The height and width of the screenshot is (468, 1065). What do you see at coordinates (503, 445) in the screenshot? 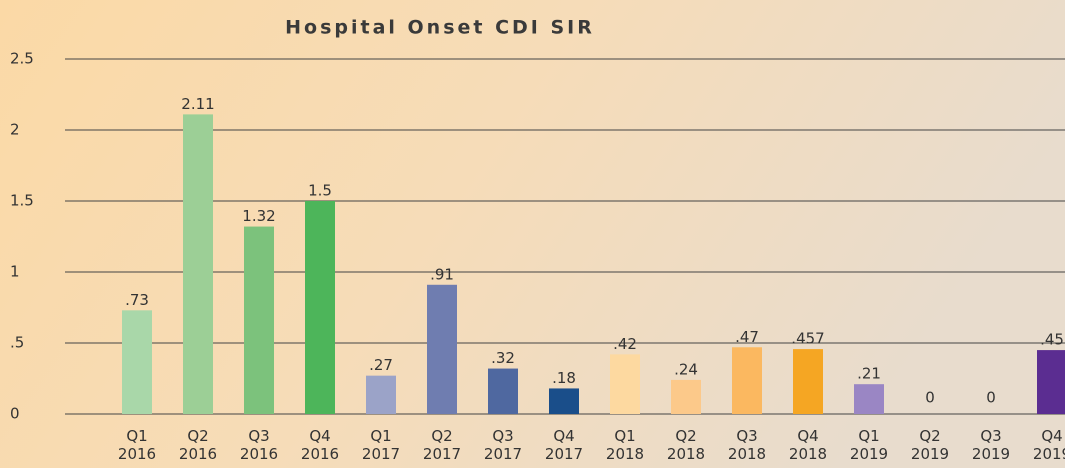
I see `x-tick-label: Q3 2017` at bounding box center [503, 445].